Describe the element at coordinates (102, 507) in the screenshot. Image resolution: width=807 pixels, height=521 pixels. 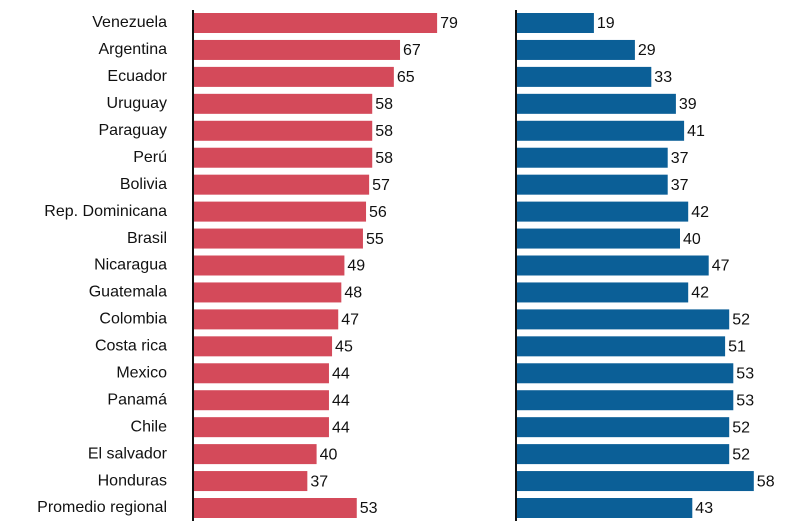
I see `category-label: Promedio regional` at that location.